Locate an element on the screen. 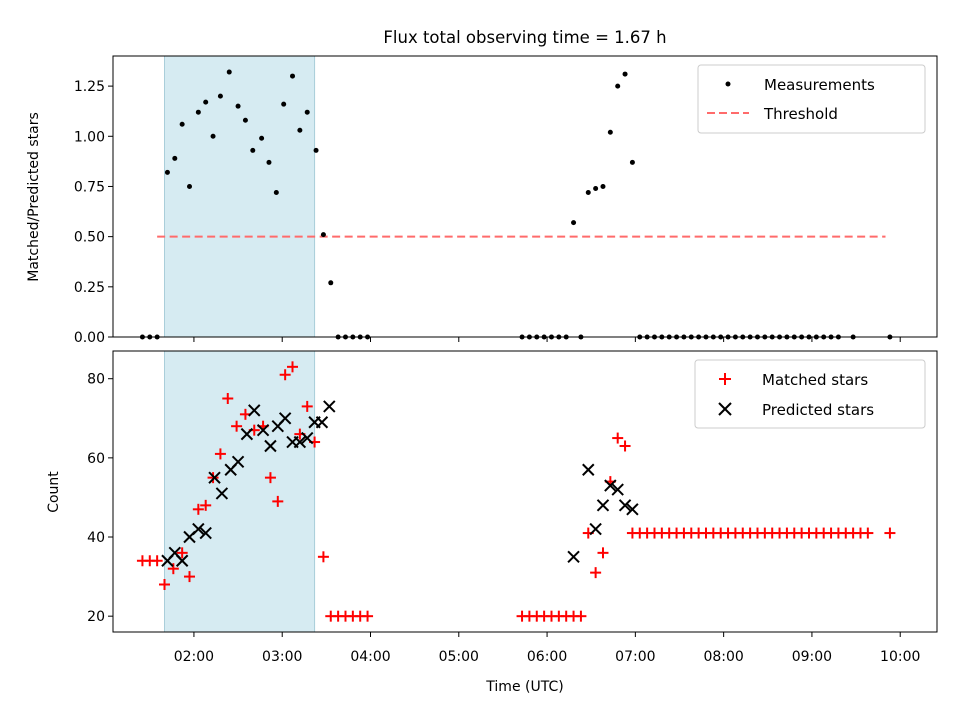  y-tick-label: 1.00 is located at coordinates (89, 137).